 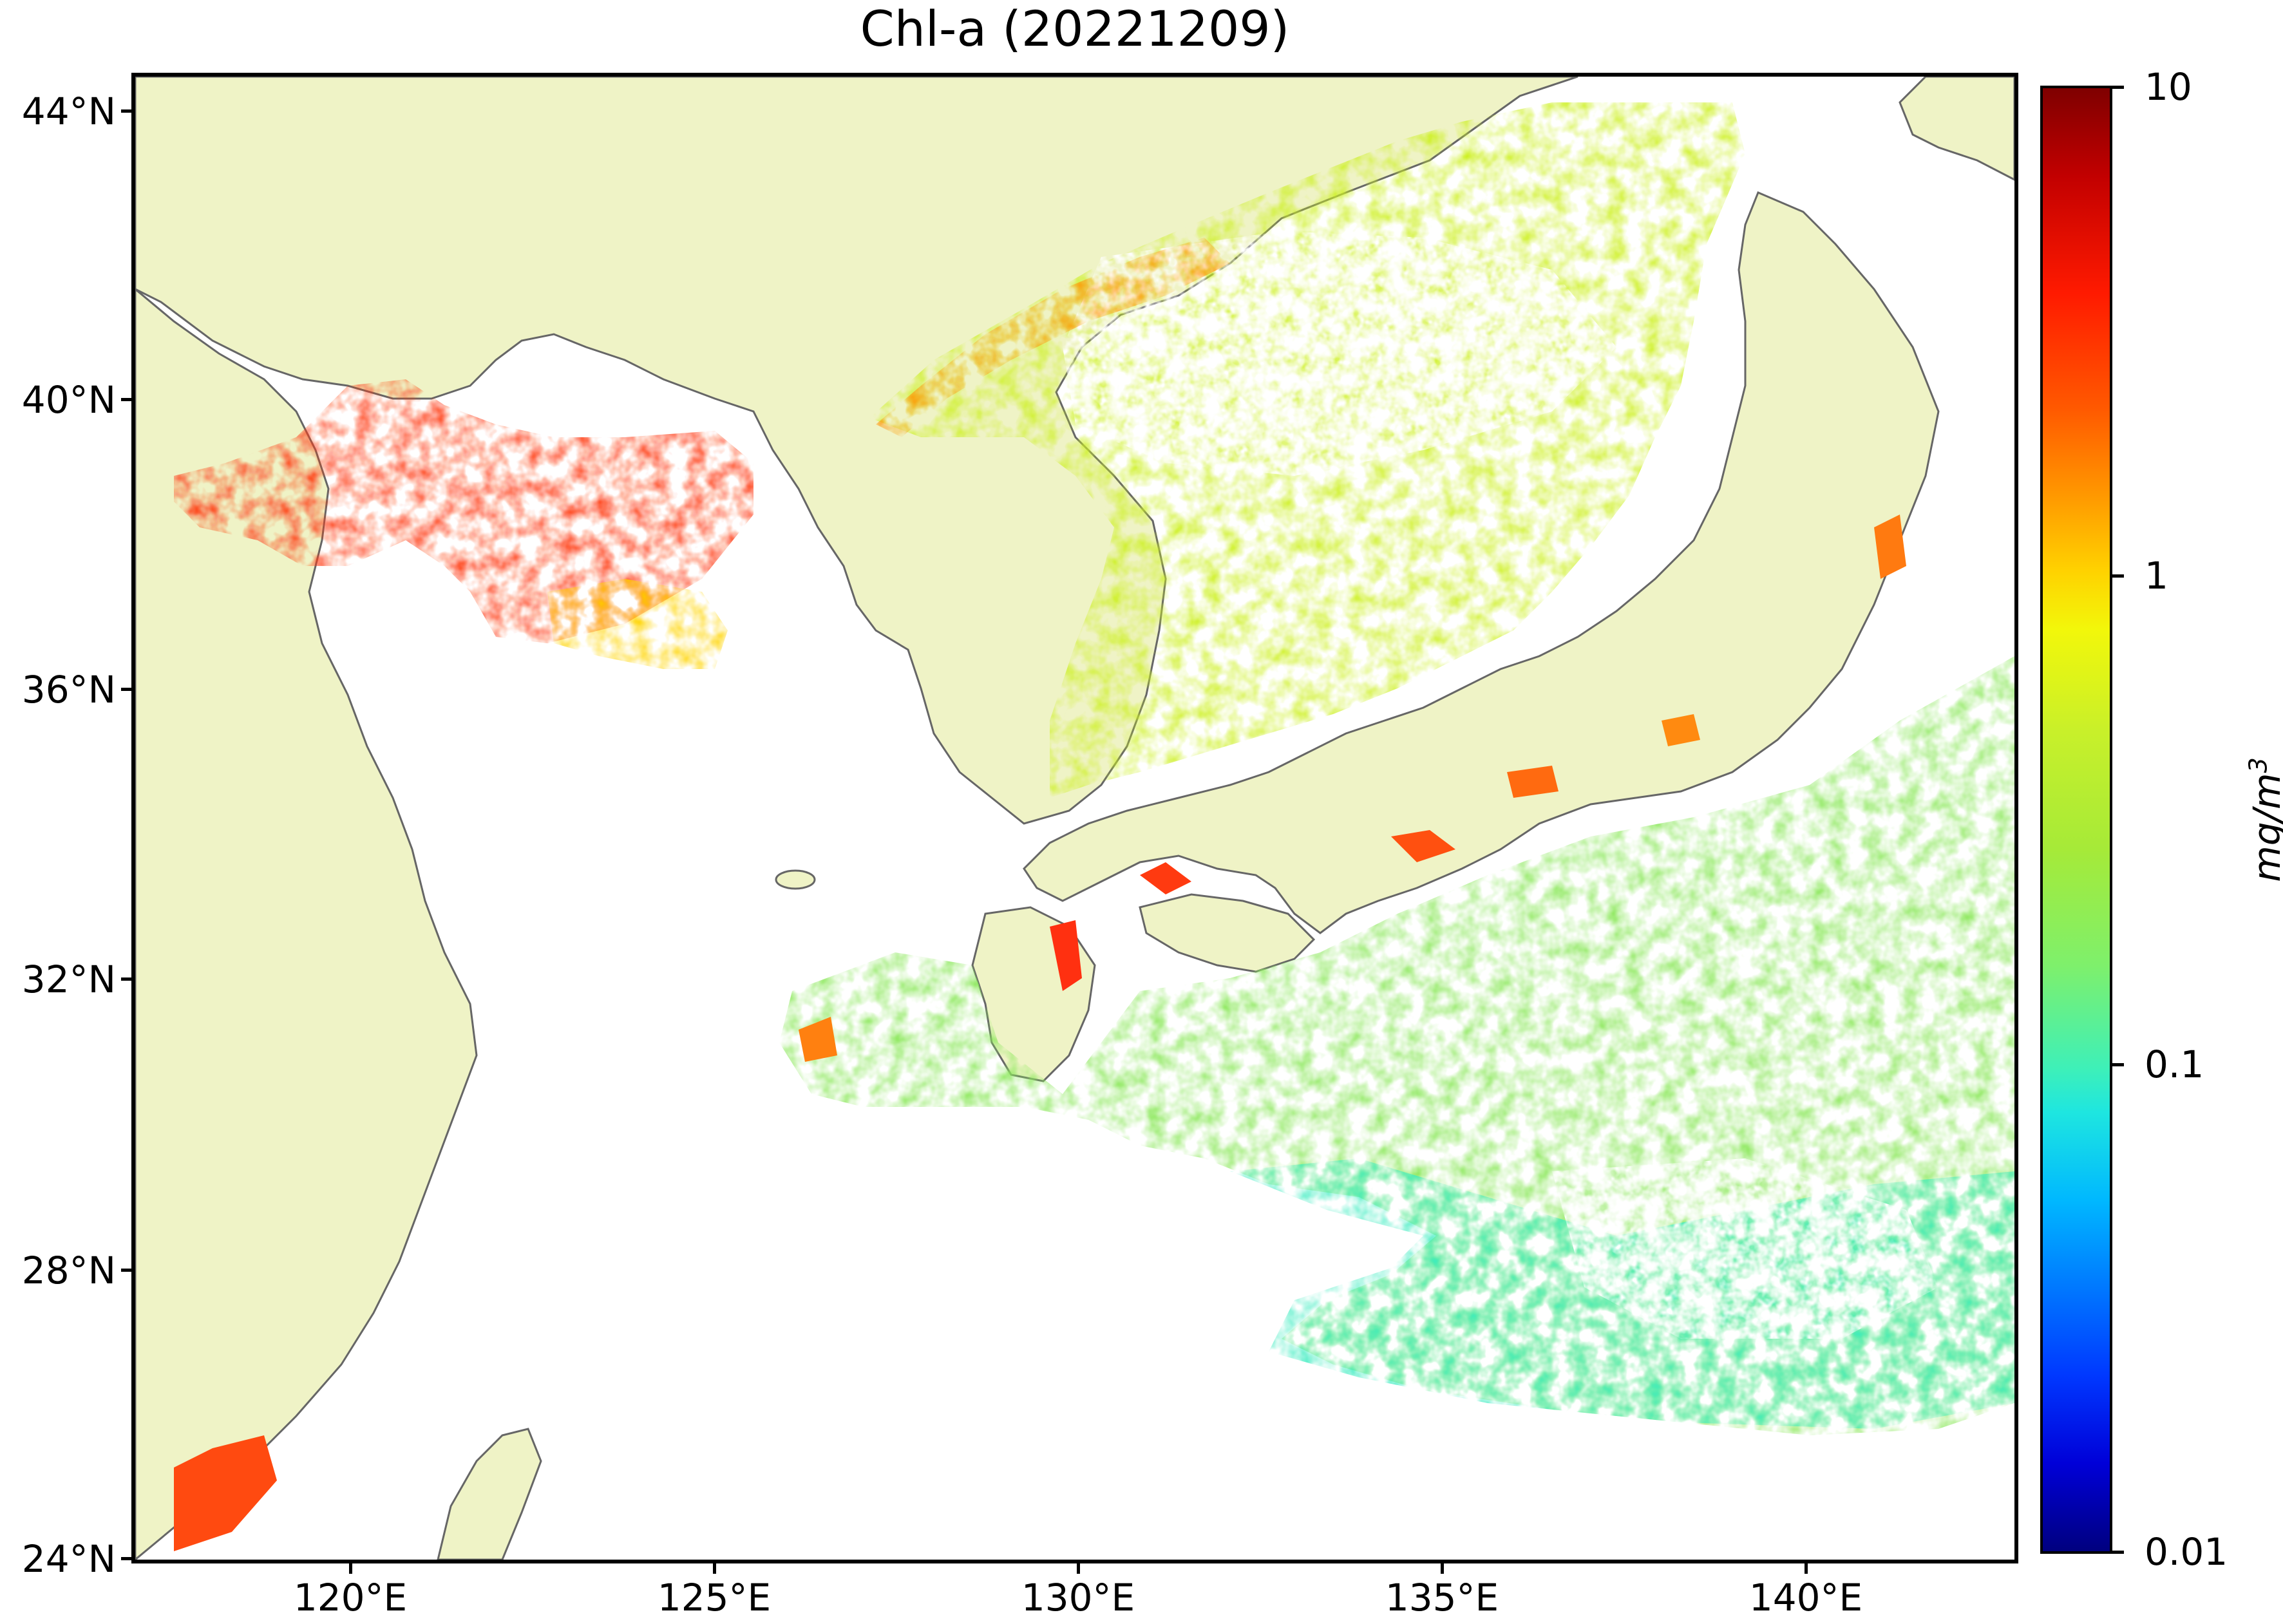 What do you see at coordinates (1745, 1249) in the screenshot?
I see `chl-pacific-cloud` at bounding box center [1745, 1249].